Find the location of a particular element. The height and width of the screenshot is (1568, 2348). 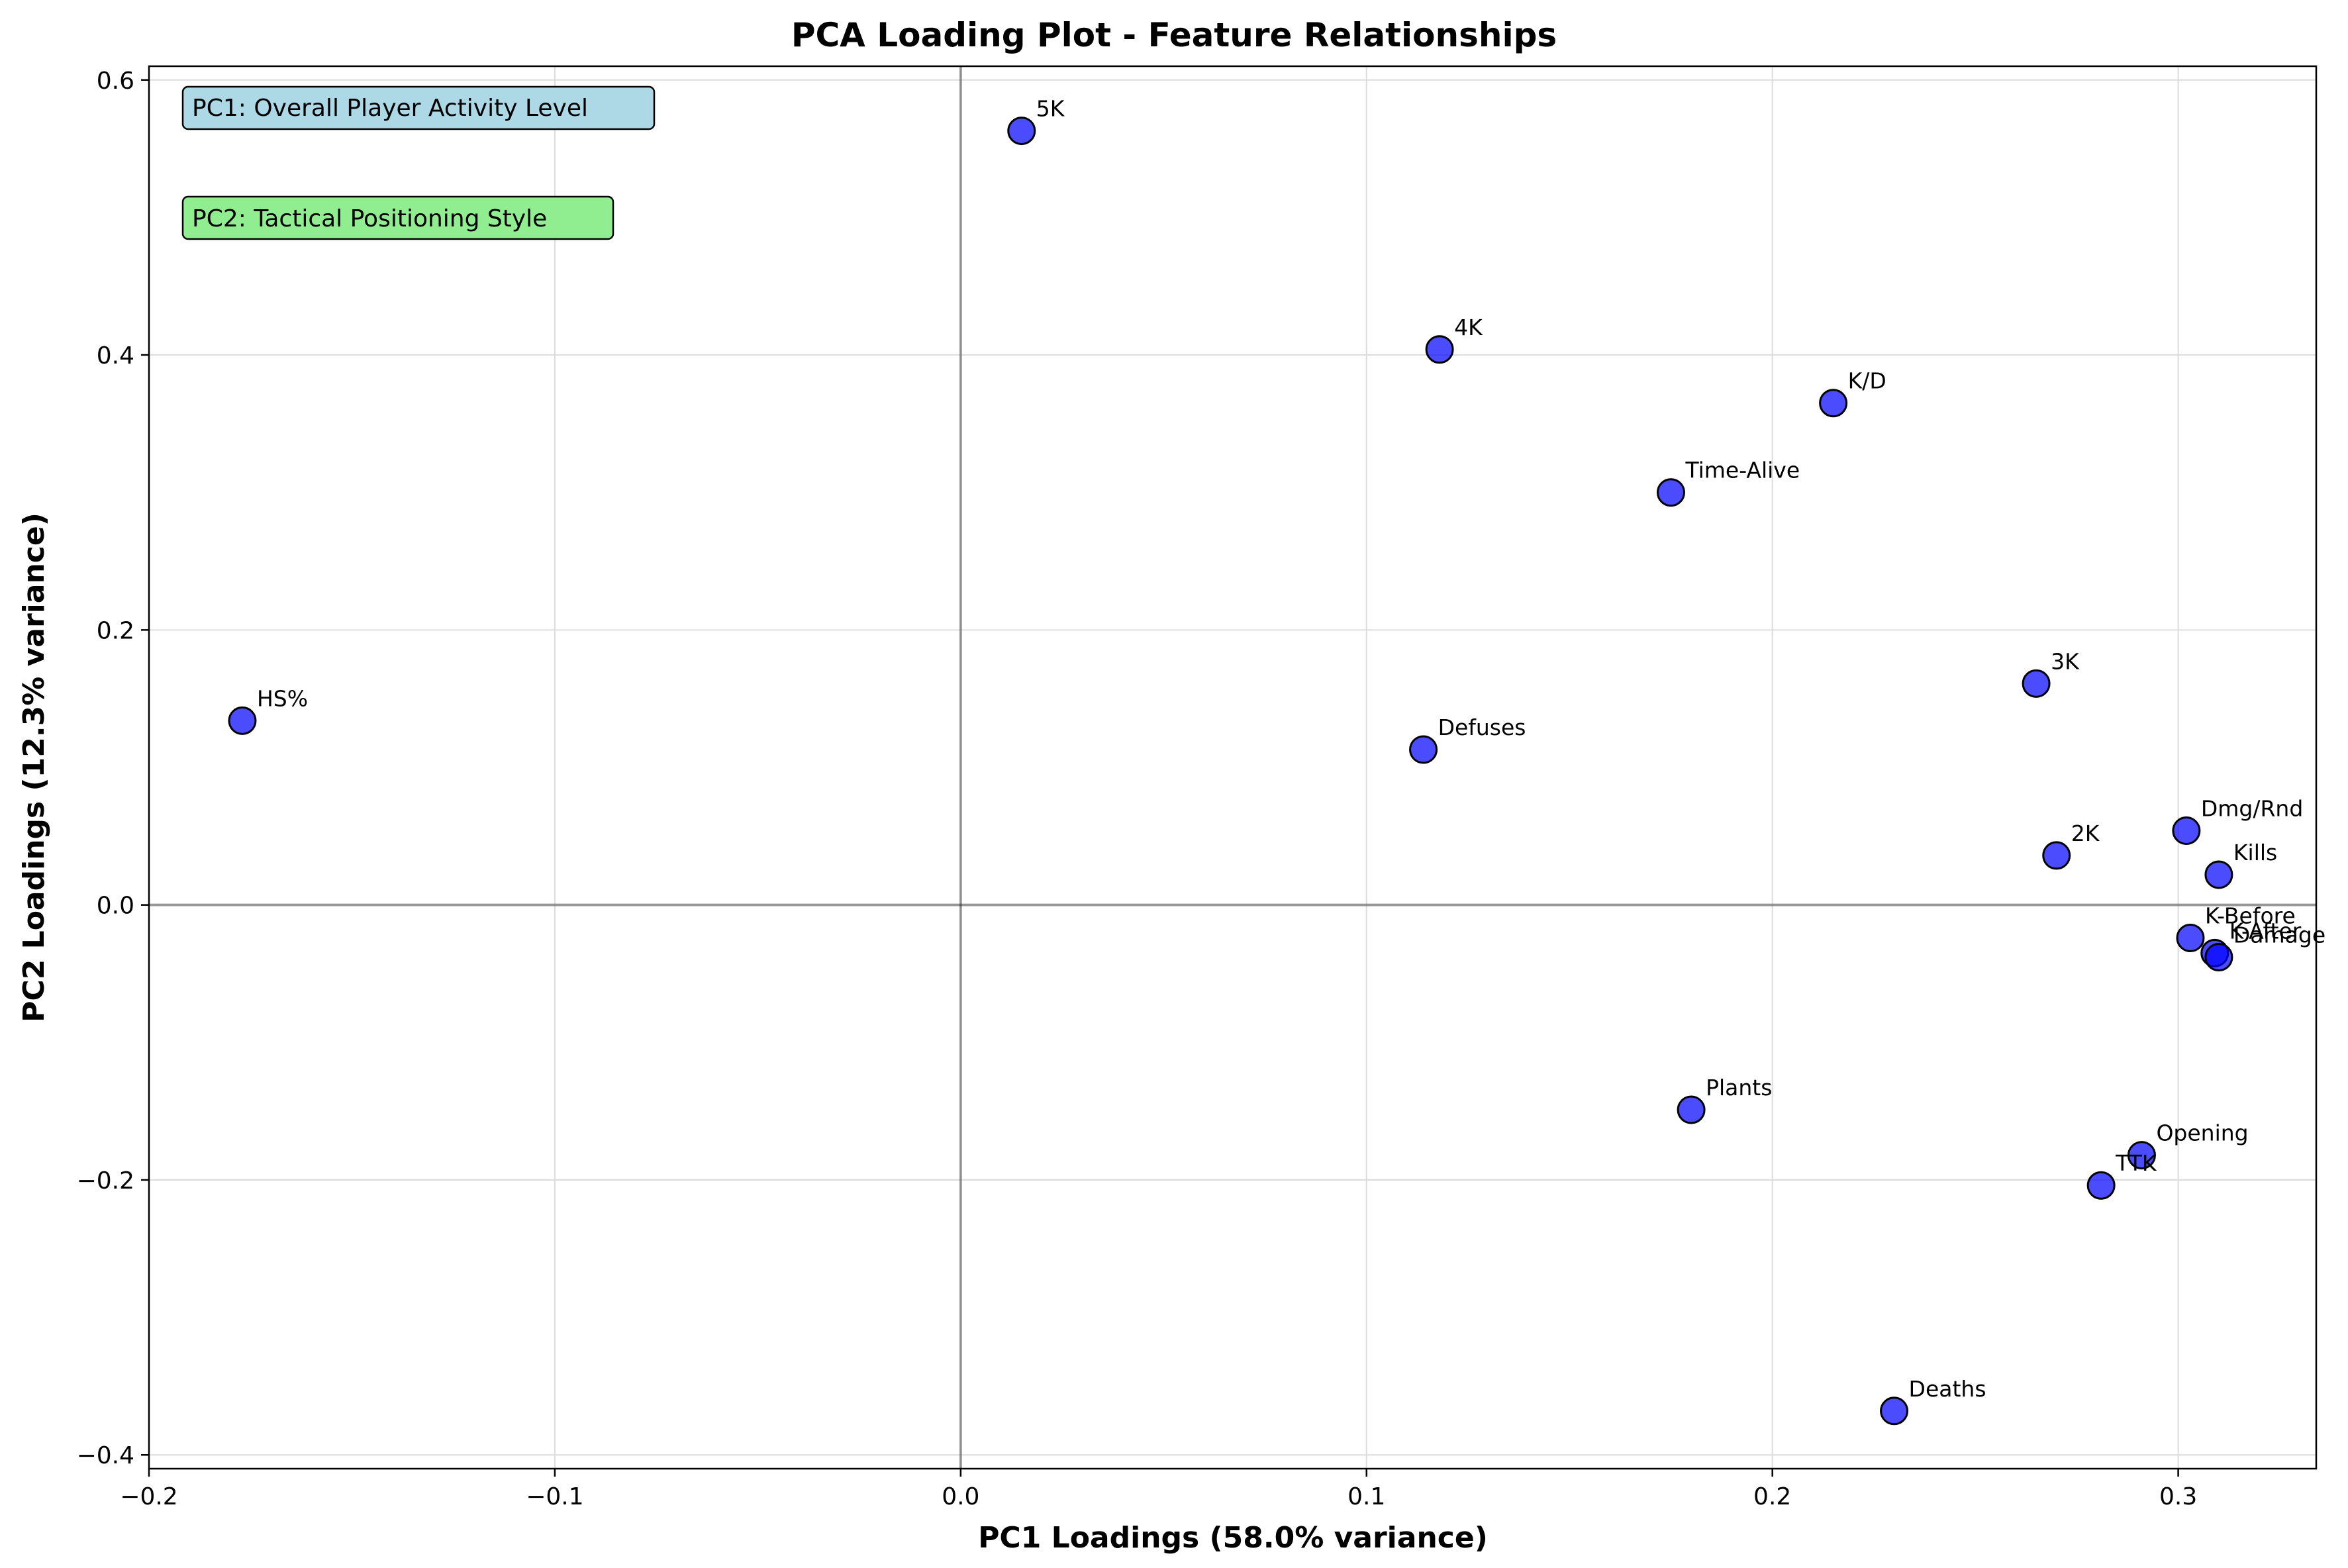

y-tick-label: 0.6 is located at coordinates (115, 81).